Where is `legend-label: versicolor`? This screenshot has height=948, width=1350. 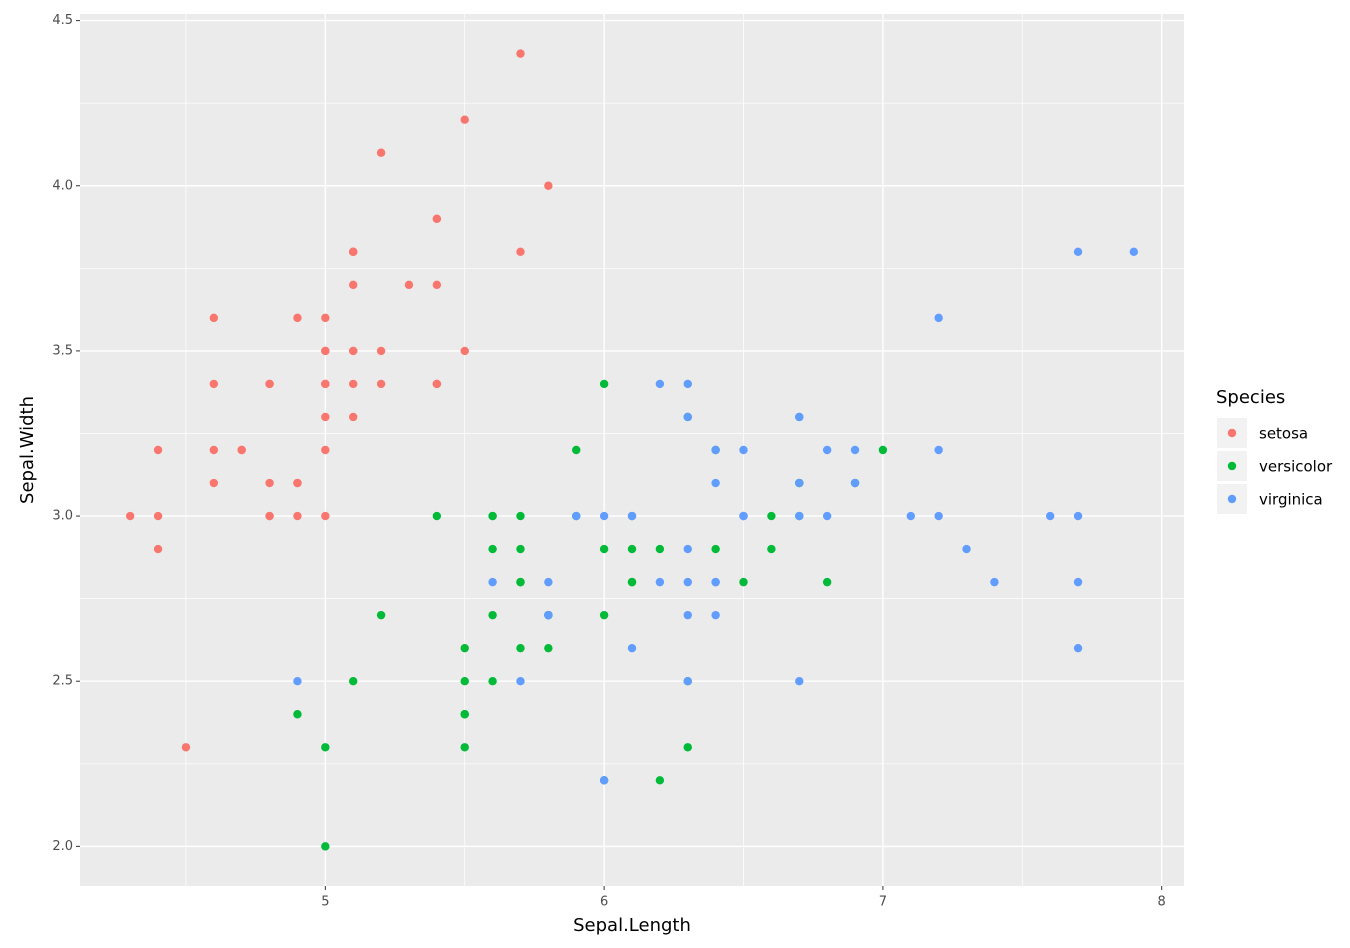 legend-label: versicolor is located at coordinates (1296, 467).